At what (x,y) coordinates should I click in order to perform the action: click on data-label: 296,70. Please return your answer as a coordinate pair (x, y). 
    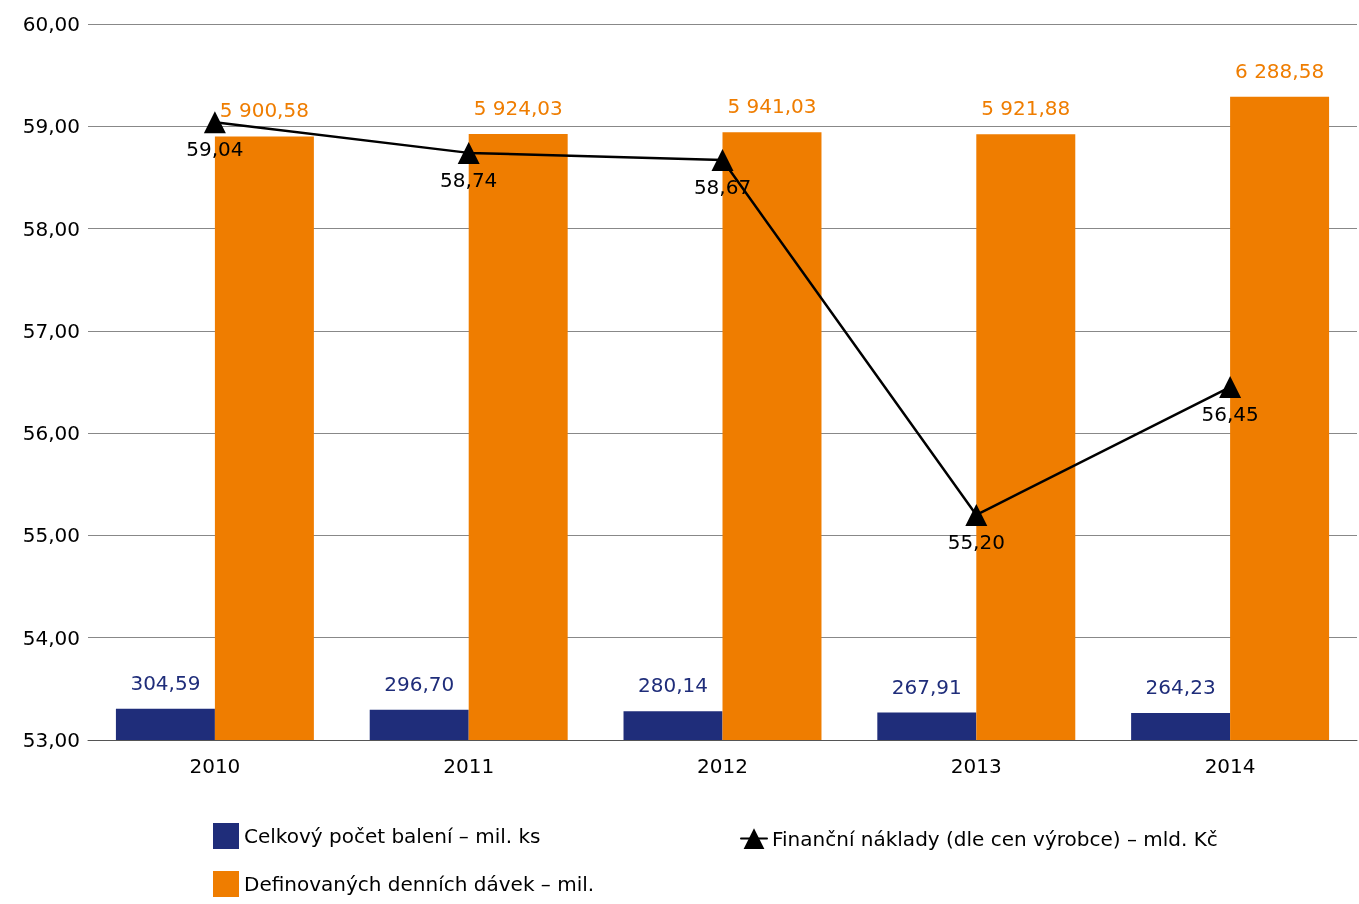
    Looking at the image, I should click on (419, 683).